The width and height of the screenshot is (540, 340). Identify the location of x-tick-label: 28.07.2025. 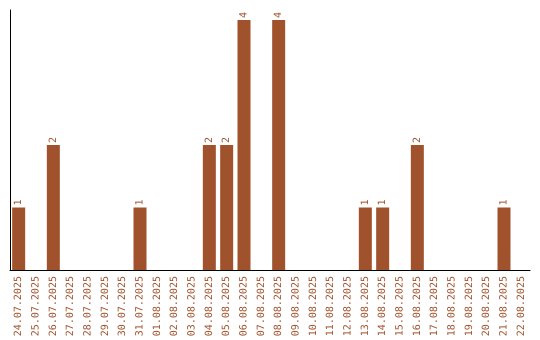
(88, 306).